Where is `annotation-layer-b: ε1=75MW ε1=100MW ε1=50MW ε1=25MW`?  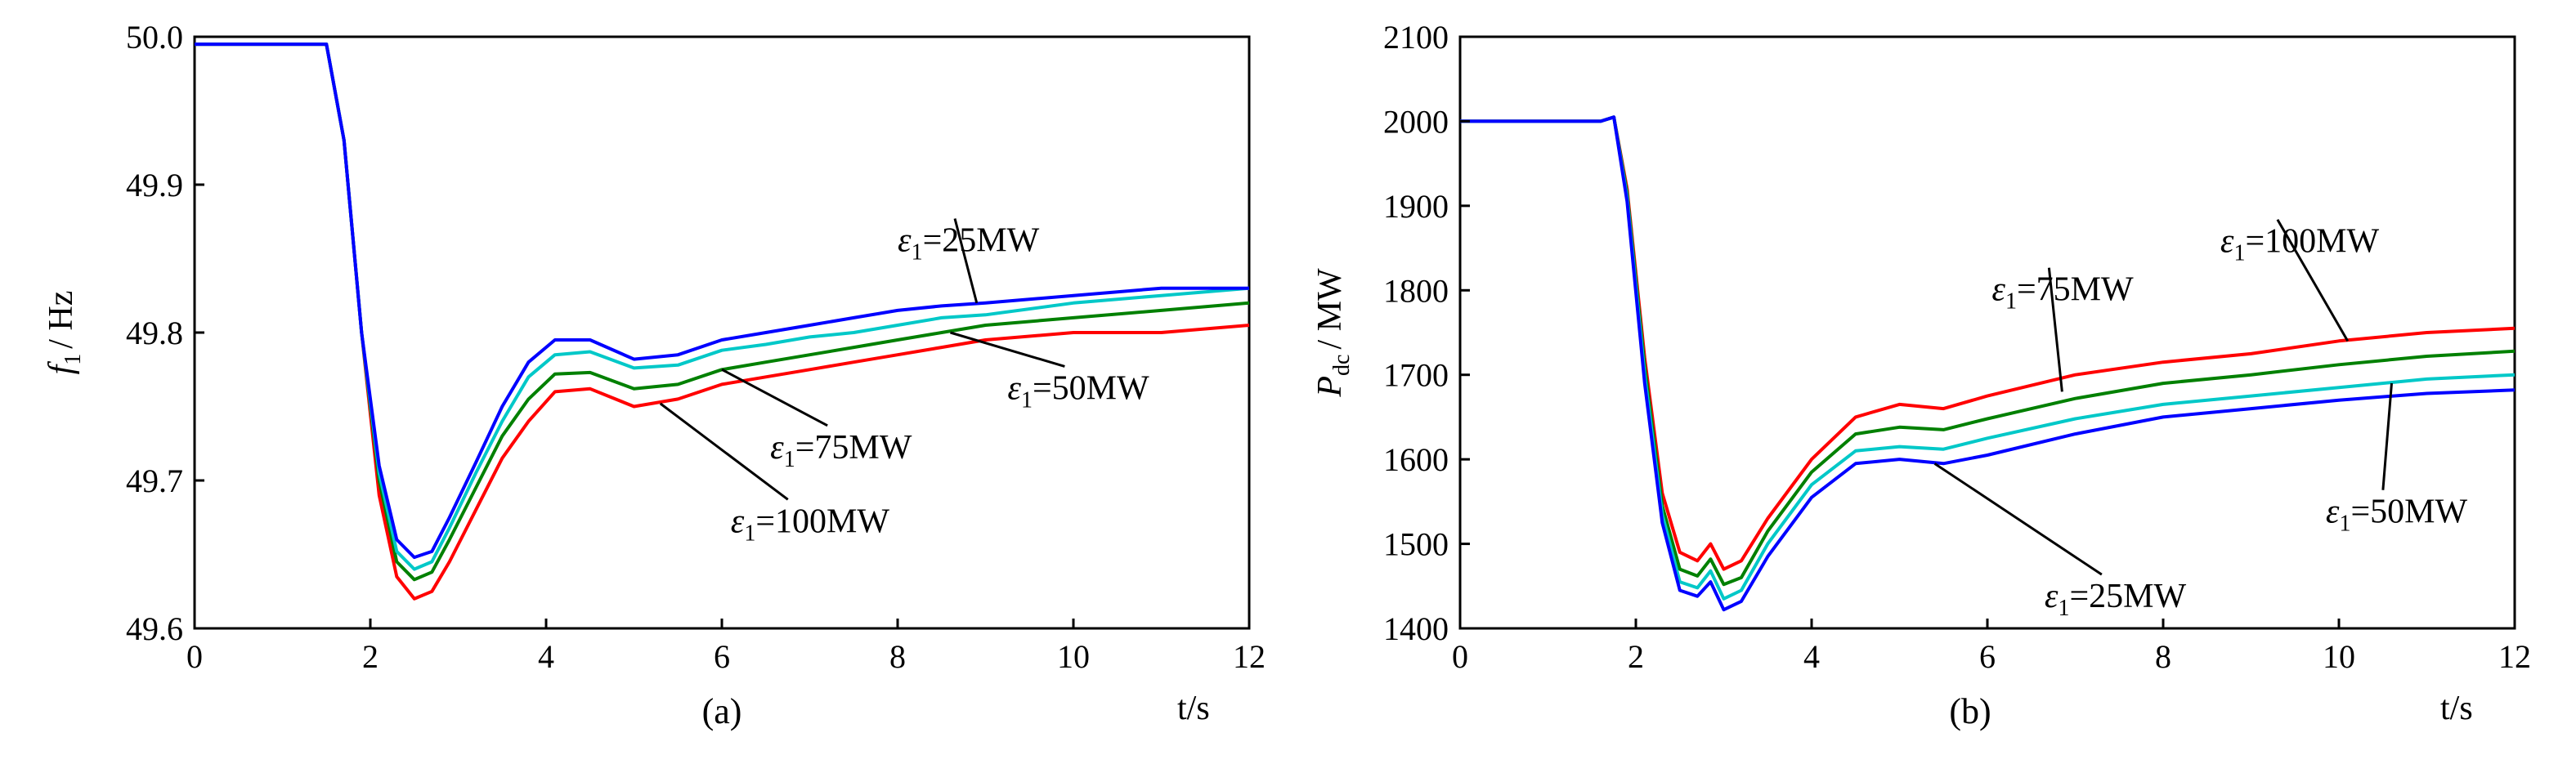 annotation-layer-b: ε1=75MW ε1=100MW ε1=50MW ε1=25MW is located at coordinates (2200, 420).